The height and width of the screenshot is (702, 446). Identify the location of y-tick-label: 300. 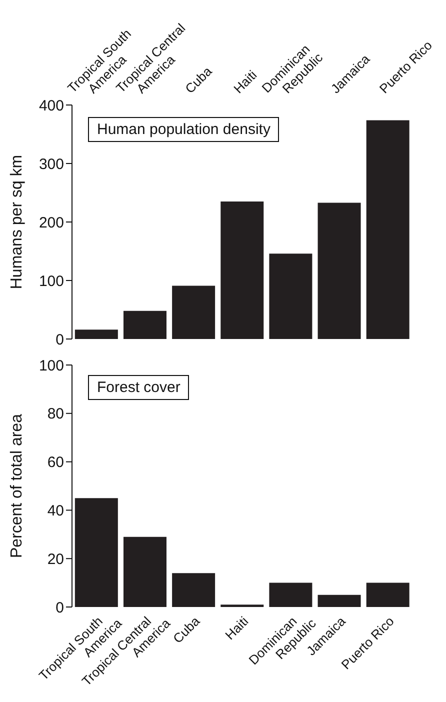
(51, 164).